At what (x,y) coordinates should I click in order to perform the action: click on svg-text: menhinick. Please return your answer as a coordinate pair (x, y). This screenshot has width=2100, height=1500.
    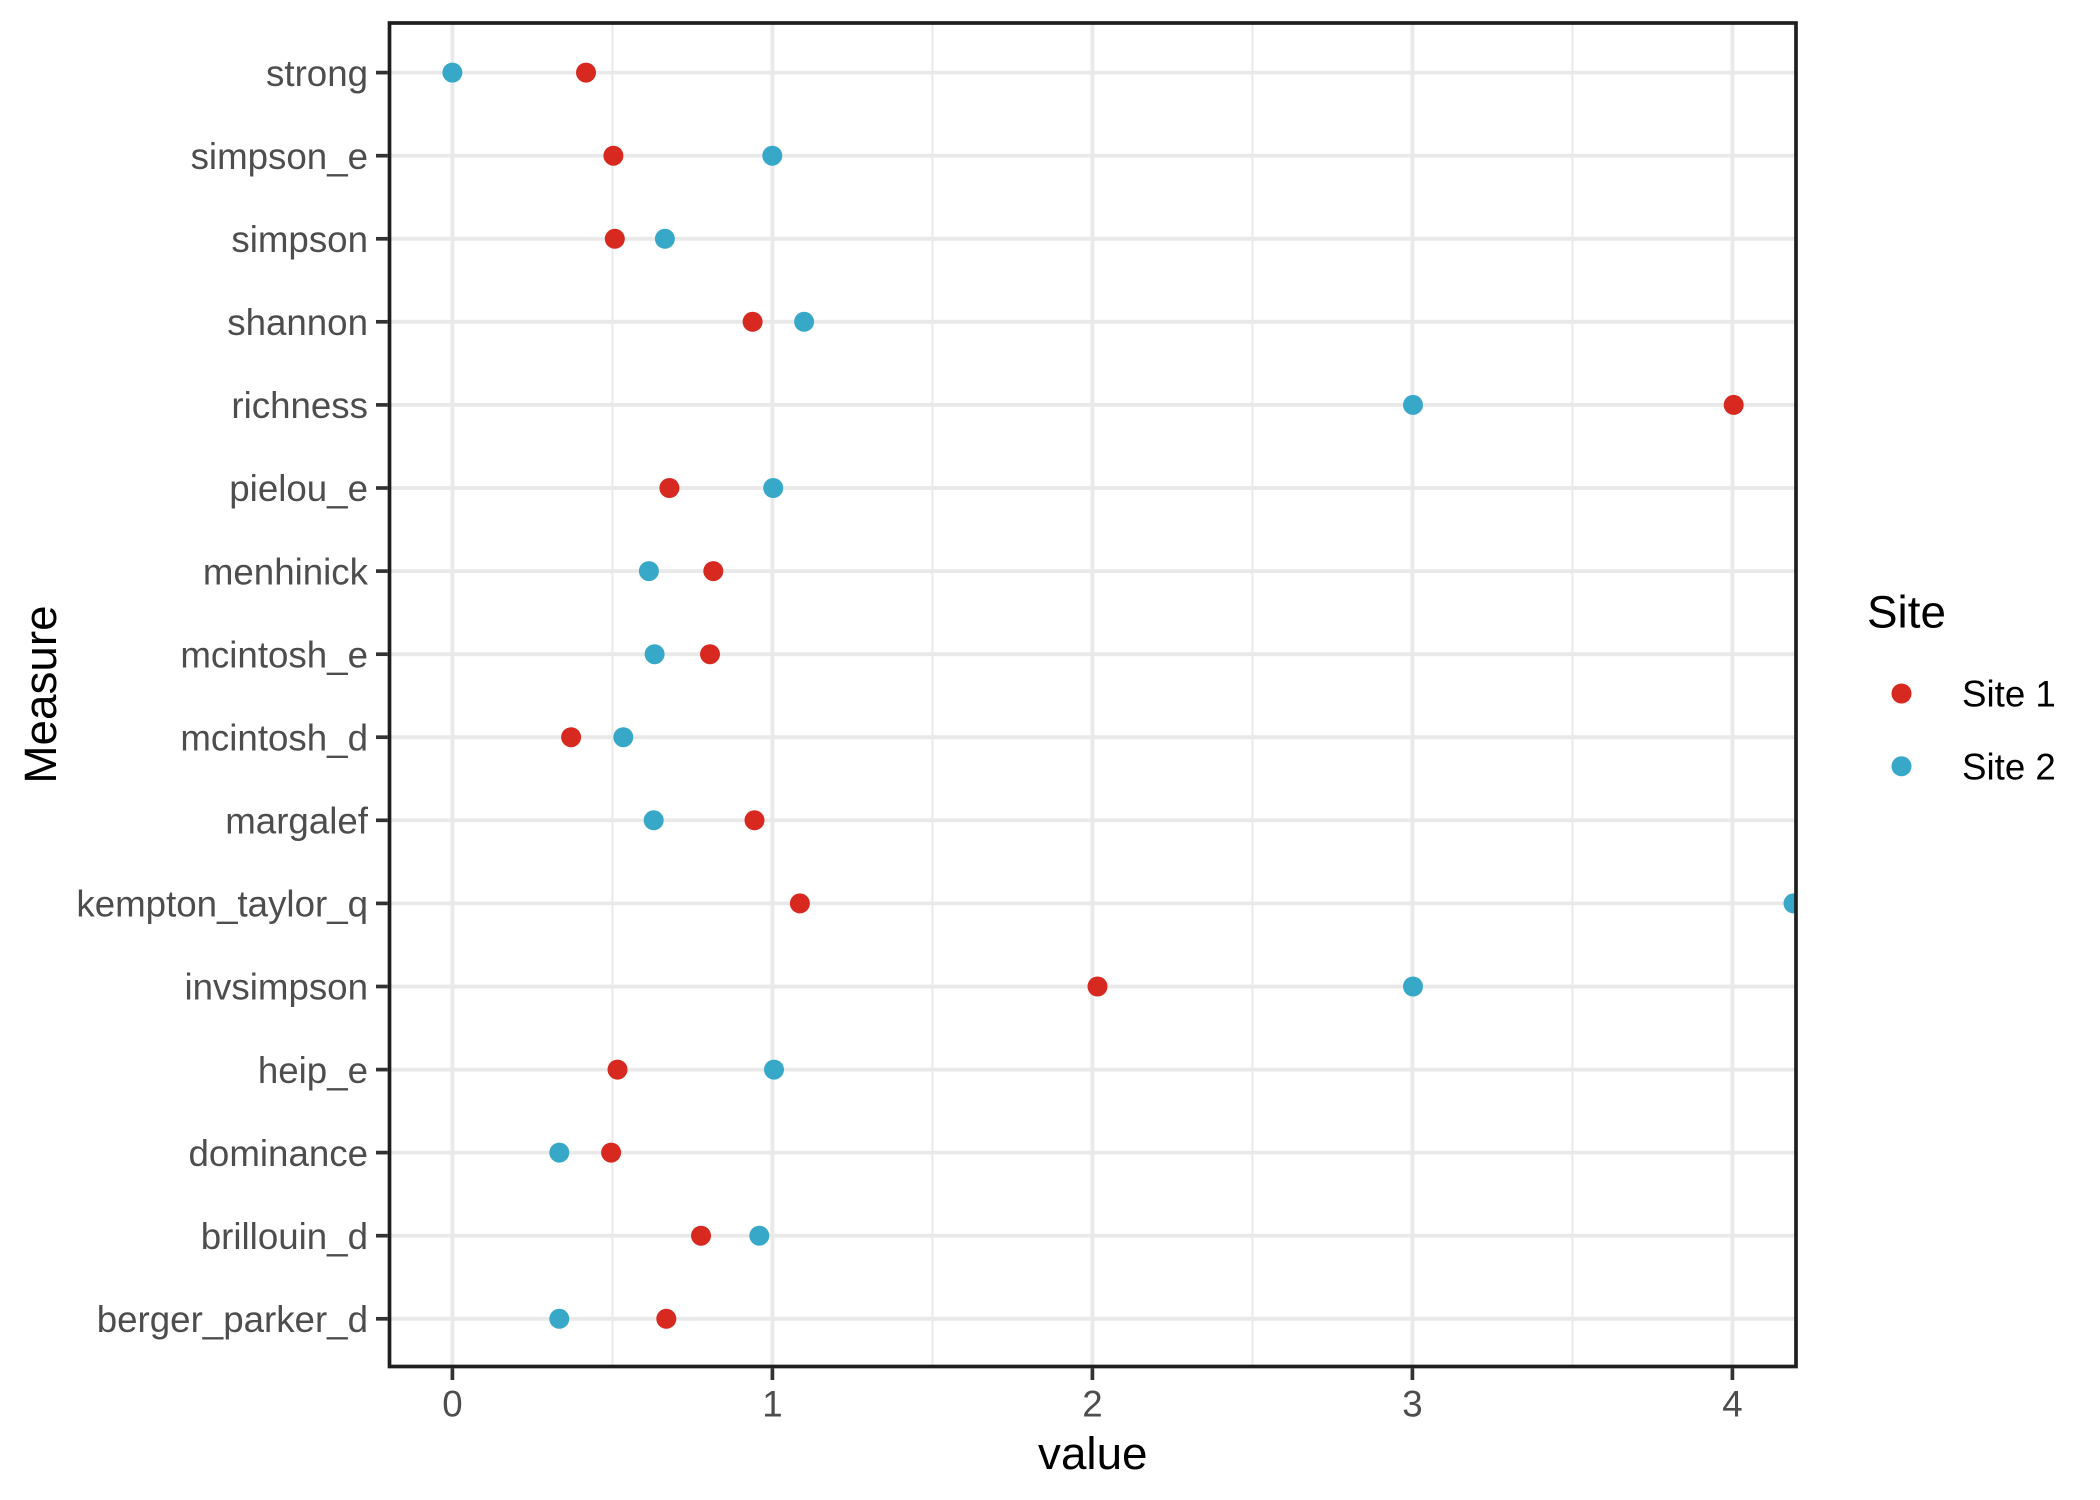
    Looking at the image, I should click on (286, 571).